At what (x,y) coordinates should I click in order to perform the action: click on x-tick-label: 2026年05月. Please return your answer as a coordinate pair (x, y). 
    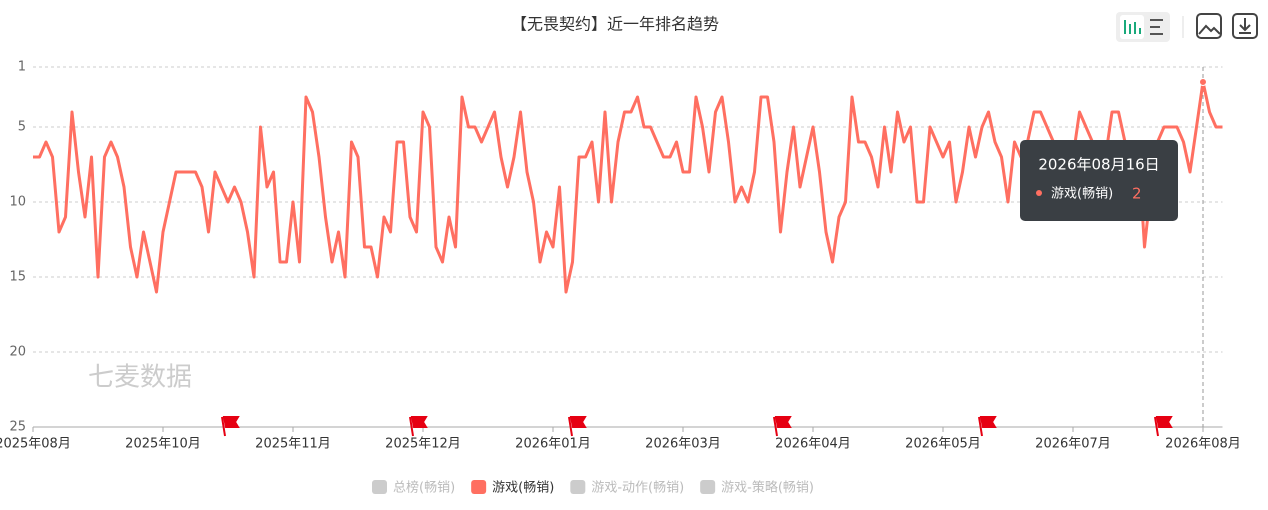
    Looking at the image, I should click on (943, 444).